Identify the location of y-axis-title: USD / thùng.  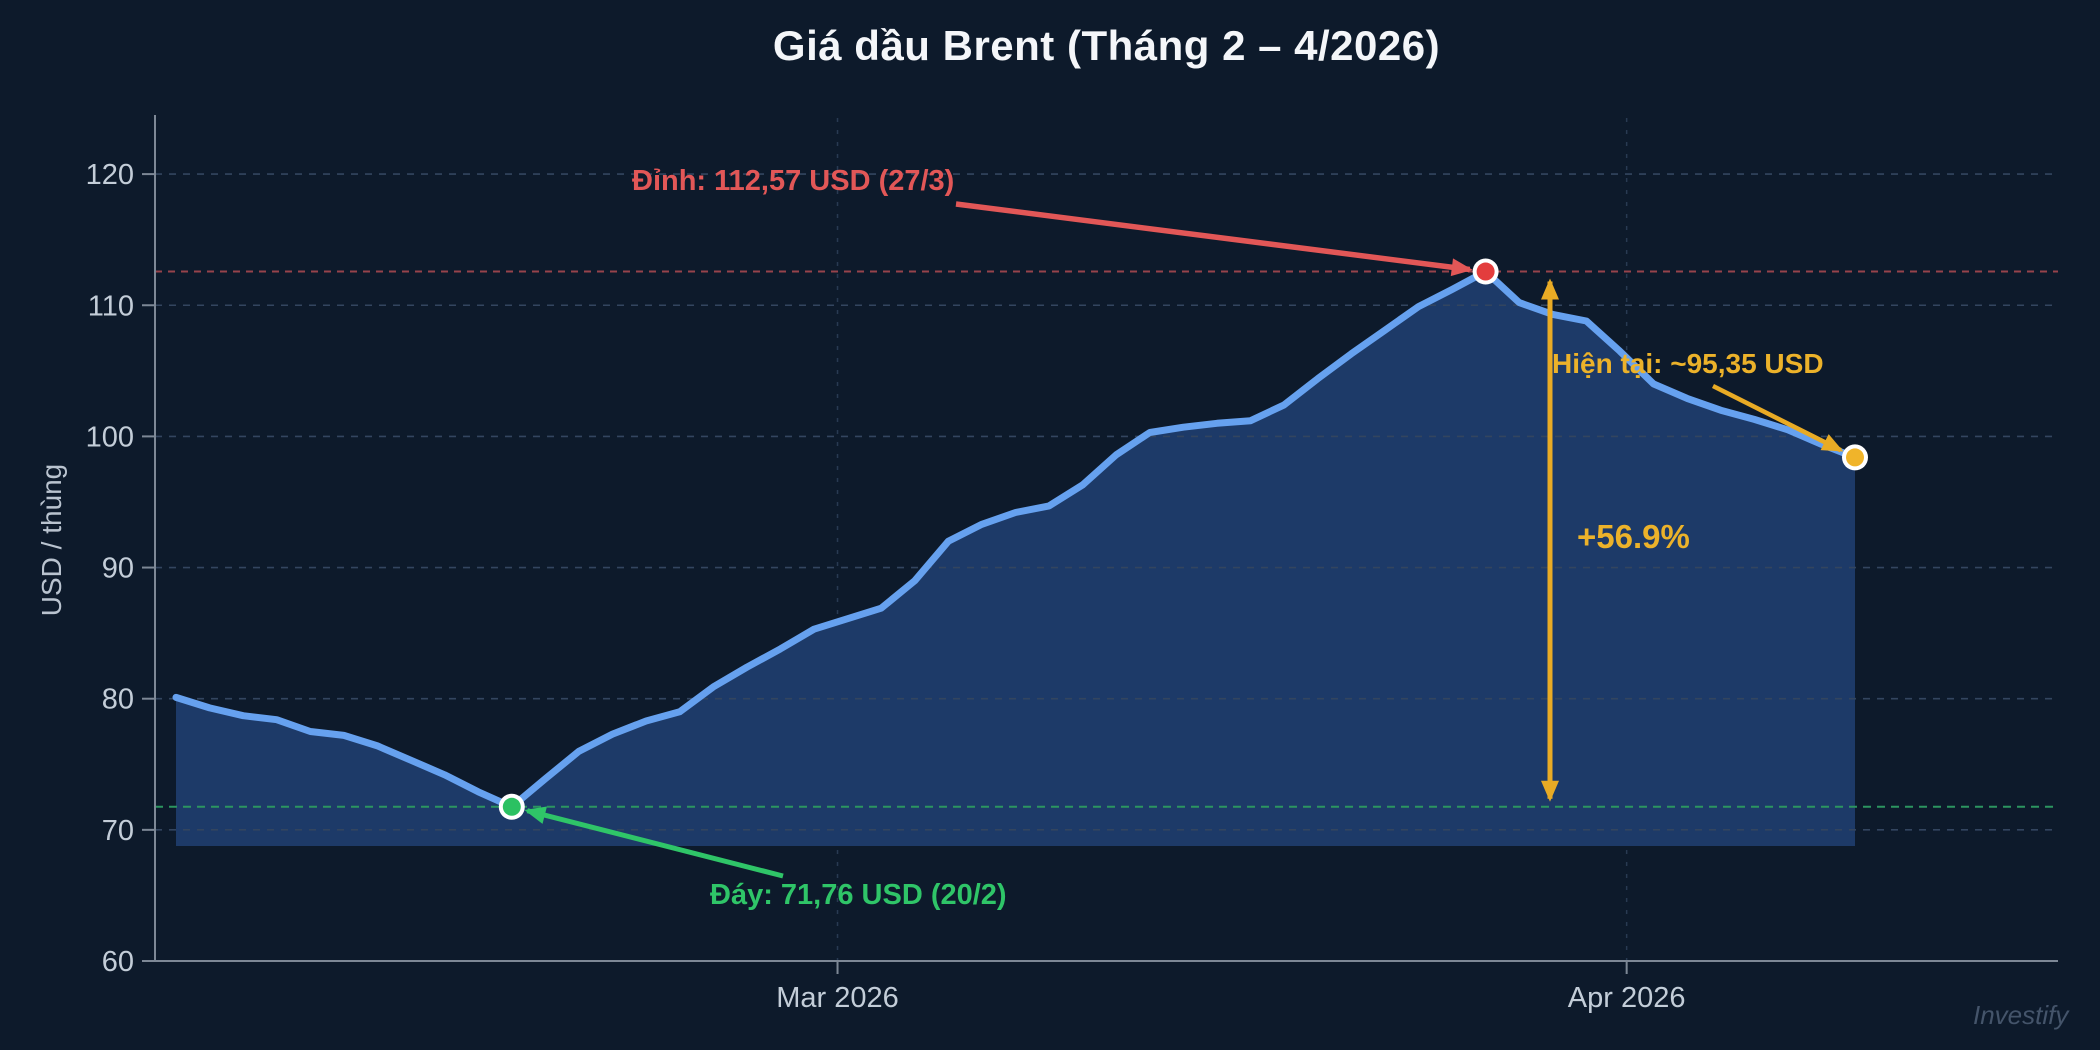
(51, 540).